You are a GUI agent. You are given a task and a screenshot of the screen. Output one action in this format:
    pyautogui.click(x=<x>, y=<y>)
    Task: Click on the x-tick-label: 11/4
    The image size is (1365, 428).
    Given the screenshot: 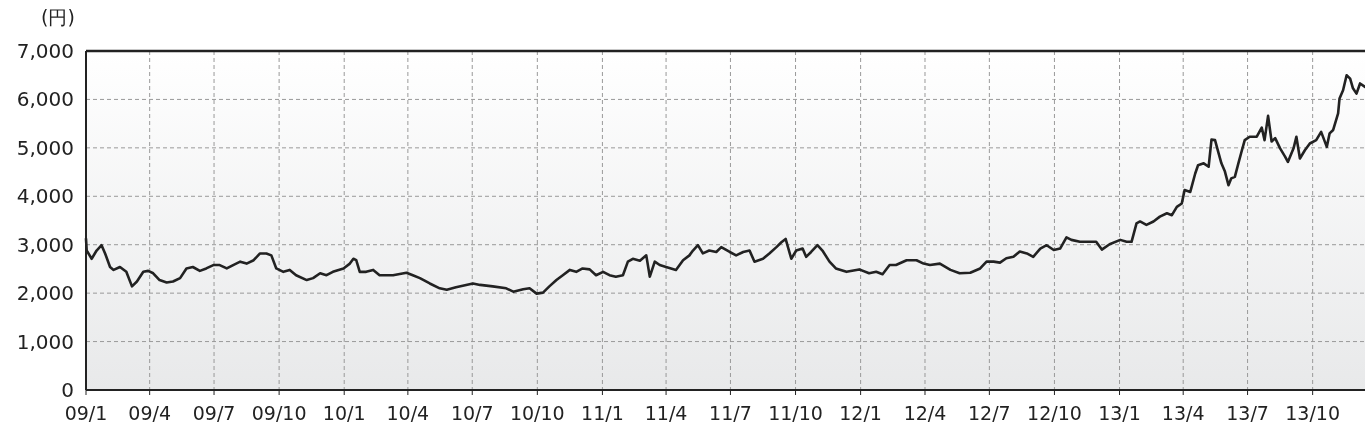 What is the action you would take?
    pyautogui.click(x=666, y=413)
    